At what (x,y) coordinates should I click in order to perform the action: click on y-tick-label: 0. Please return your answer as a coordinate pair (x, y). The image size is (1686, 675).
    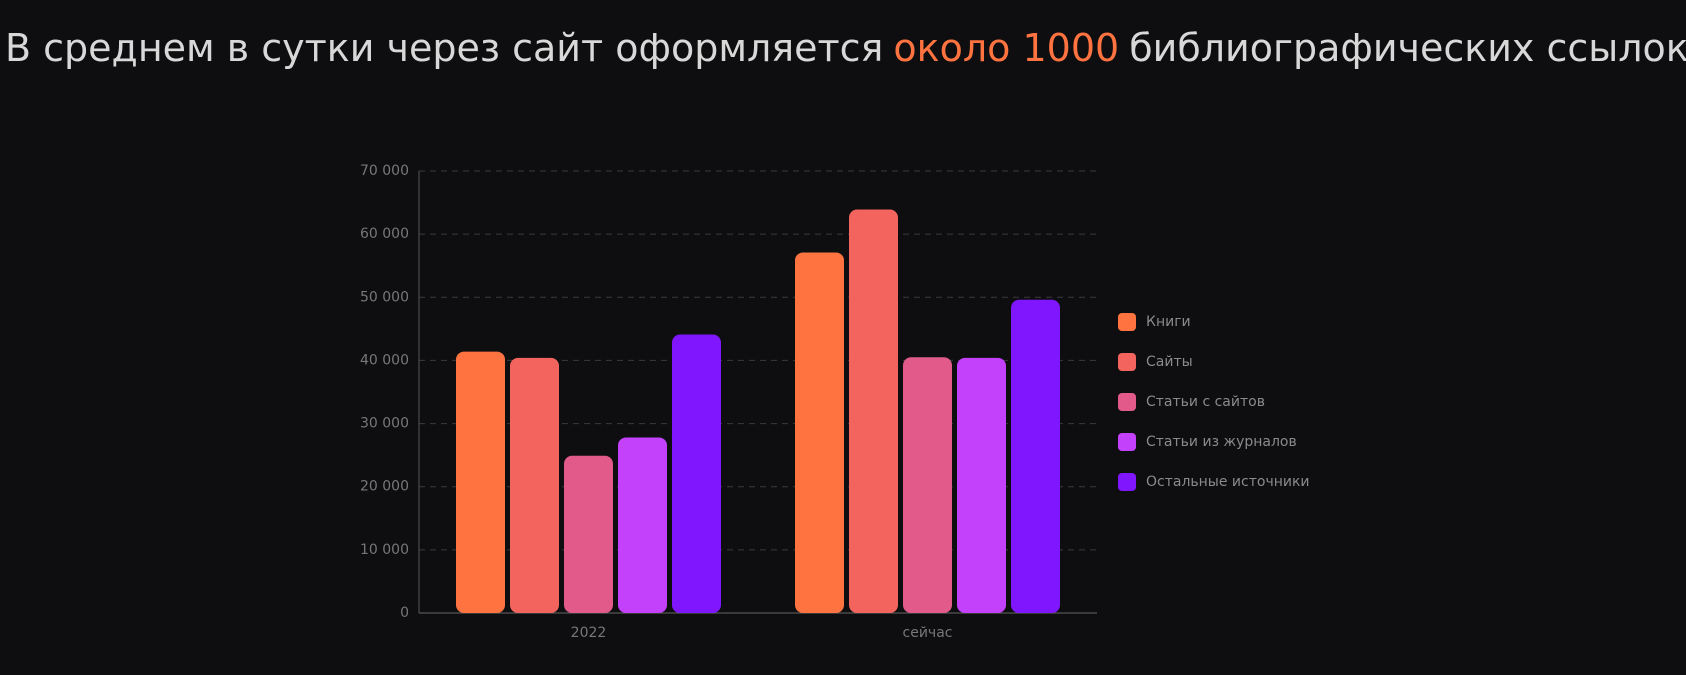
    Looking at the image, I should click on (404, 613).